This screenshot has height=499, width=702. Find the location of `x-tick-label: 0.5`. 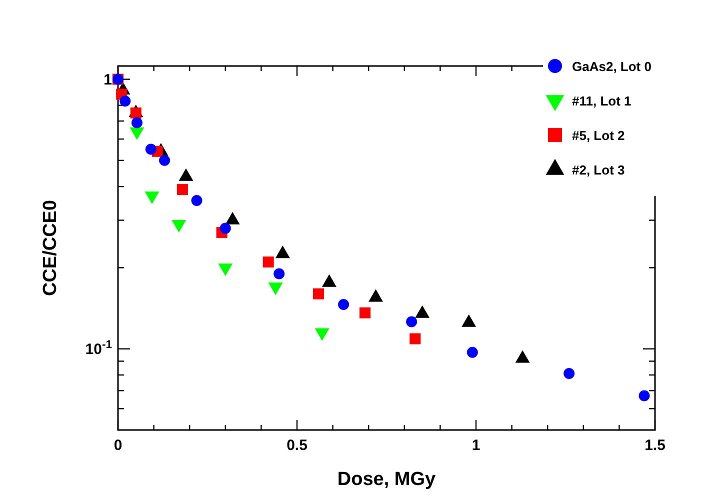

x-tick-label: 0.5 is located at coordinates (297, 445).